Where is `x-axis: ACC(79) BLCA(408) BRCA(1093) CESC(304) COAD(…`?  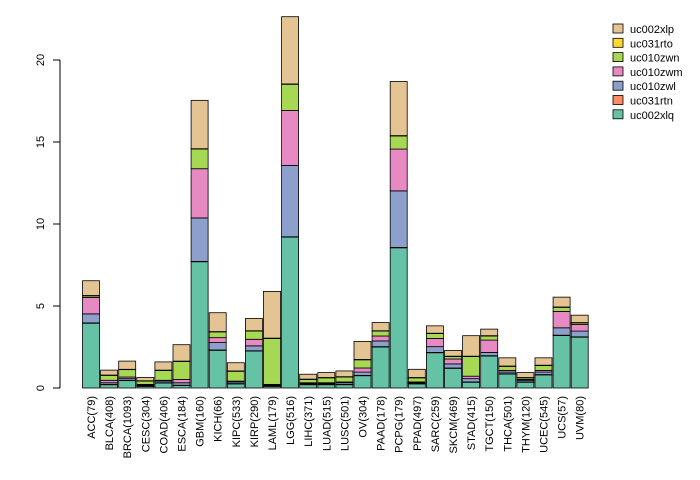 x-axis: ACC(79) BLCA(408) BRCA(1093) CESC(304) COAD(… is located at coordinates (336, 427).